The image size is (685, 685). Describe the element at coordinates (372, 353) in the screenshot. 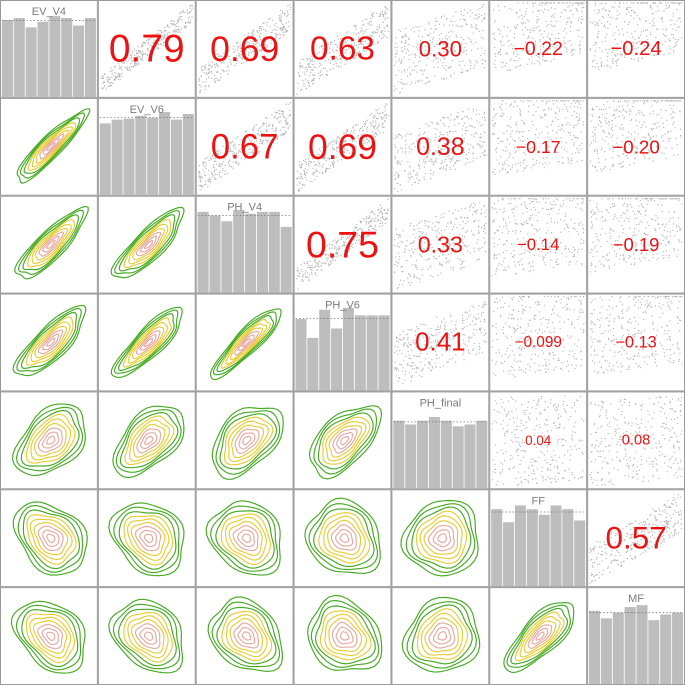

I see `histogram-bar` at that location.